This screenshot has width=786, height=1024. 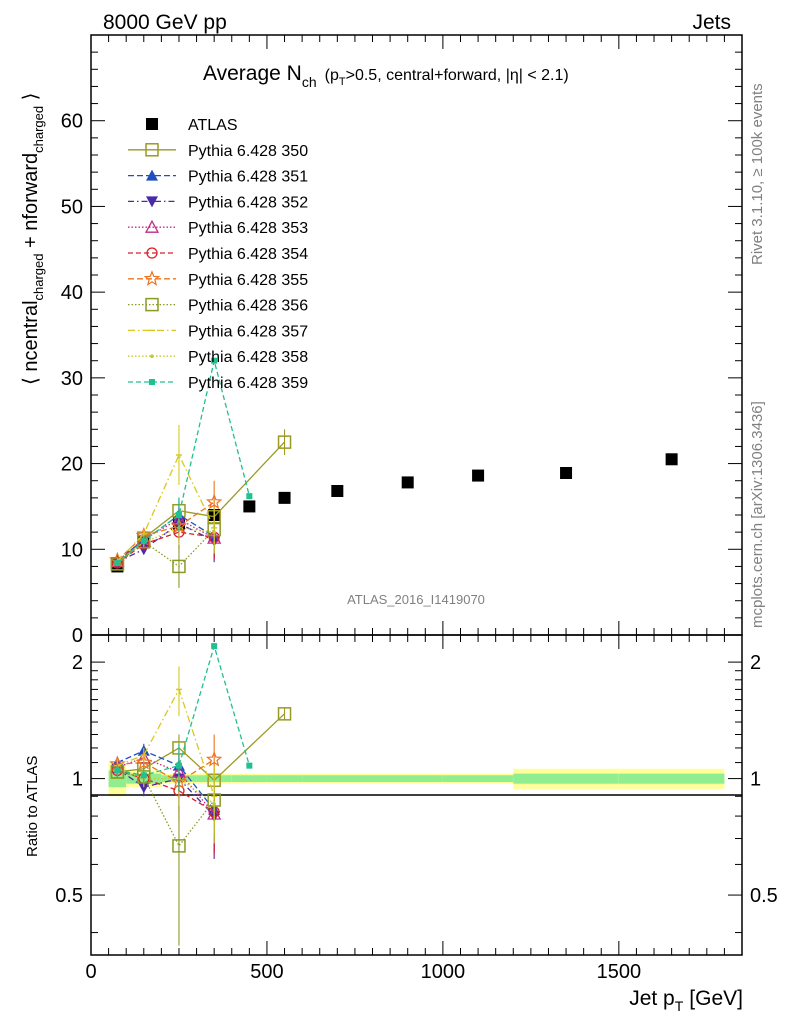 I want to click on legend-entry-9: Pythia 6.428 358, so click(x=218, y=357).